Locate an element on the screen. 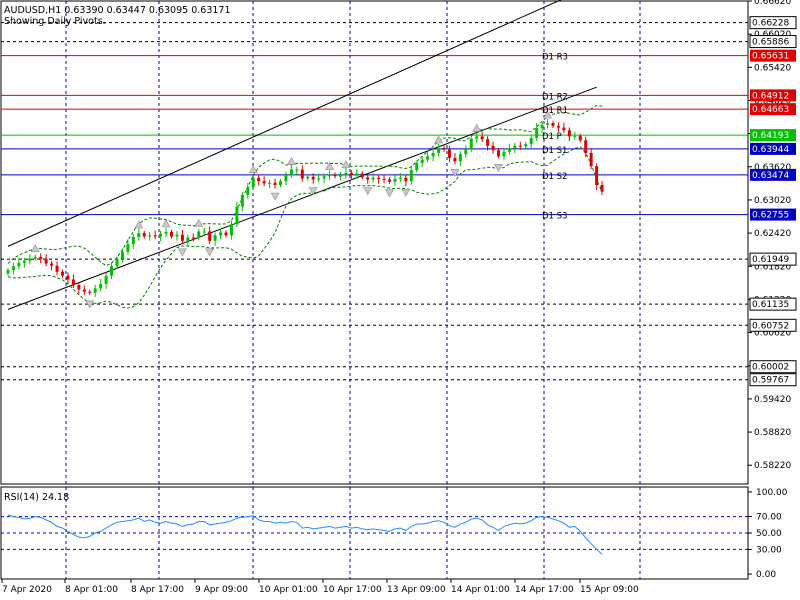 Image resolution: width=800 pixels, height=600 pixels. rsi-tick-label-4: 0.00 is located at coordinates (766, 575).